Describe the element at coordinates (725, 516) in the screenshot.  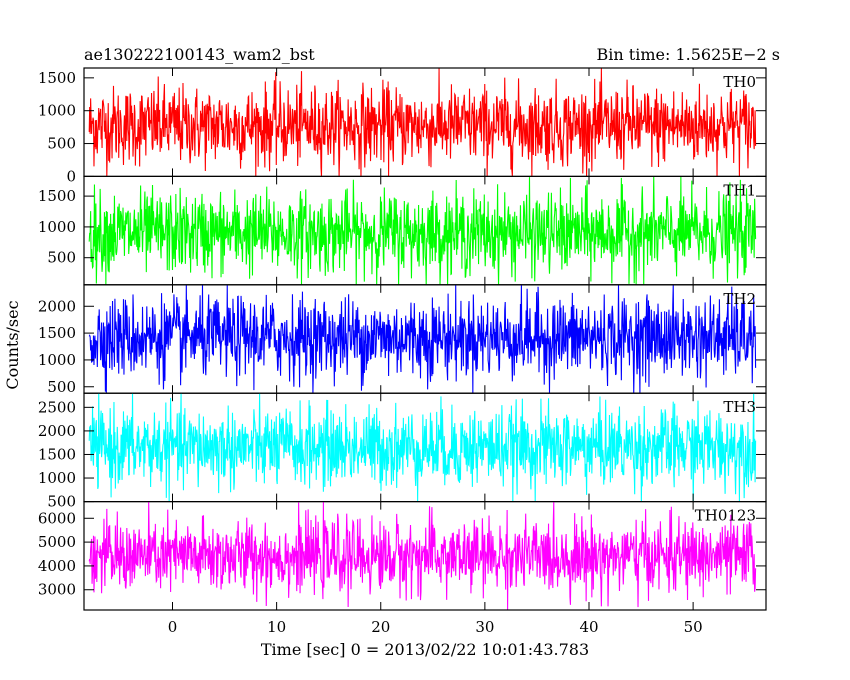
I see `panel-label-th0123: TH0123` at that location.